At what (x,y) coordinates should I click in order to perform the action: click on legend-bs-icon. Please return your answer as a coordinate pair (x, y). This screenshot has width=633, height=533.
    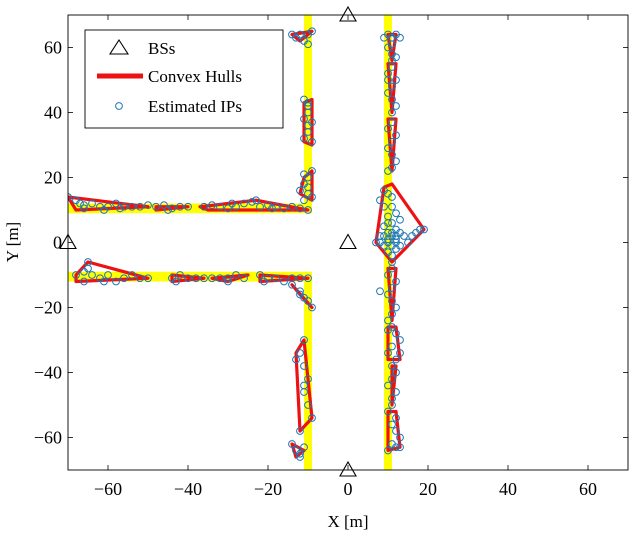
    Looking at the image, I should click on (119, 46).